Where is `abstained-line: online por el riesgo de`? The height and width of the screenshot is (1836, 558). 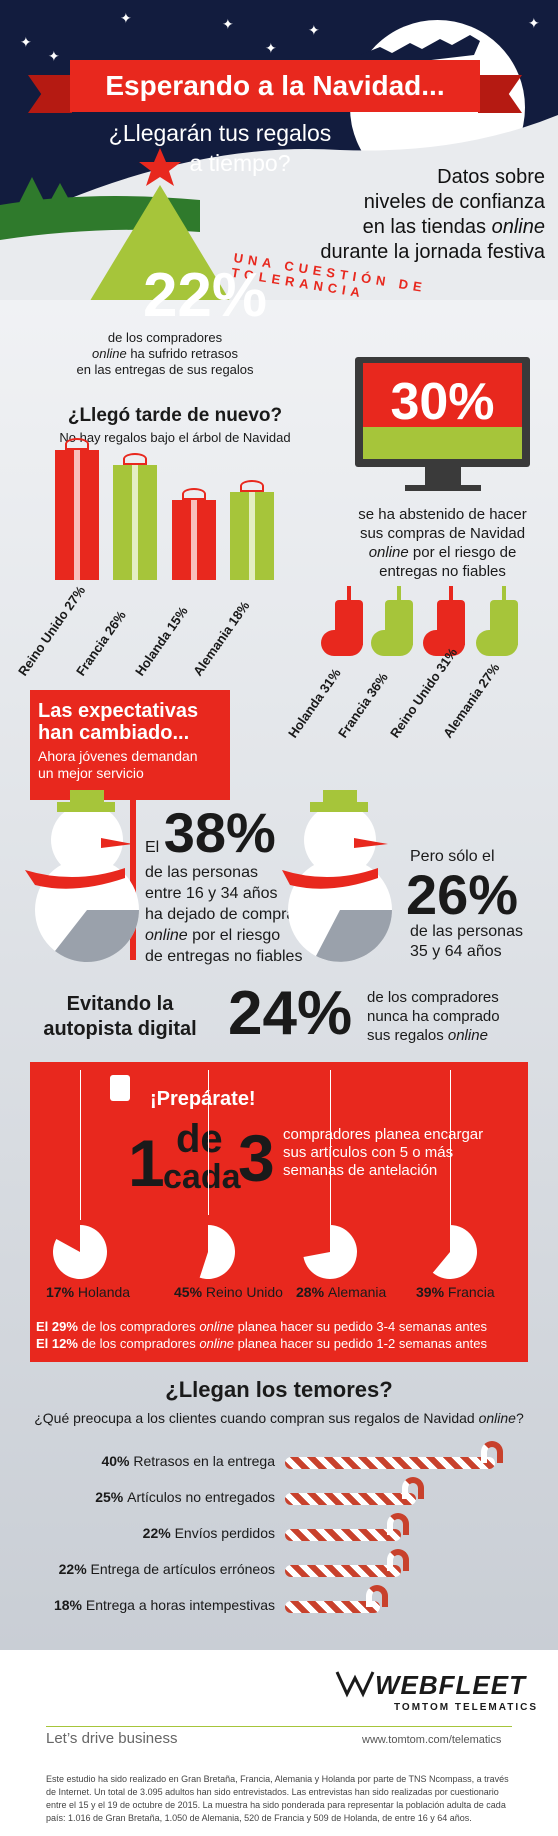
abstained-line: online por el riesgo de is located at coordinates (442, 552).